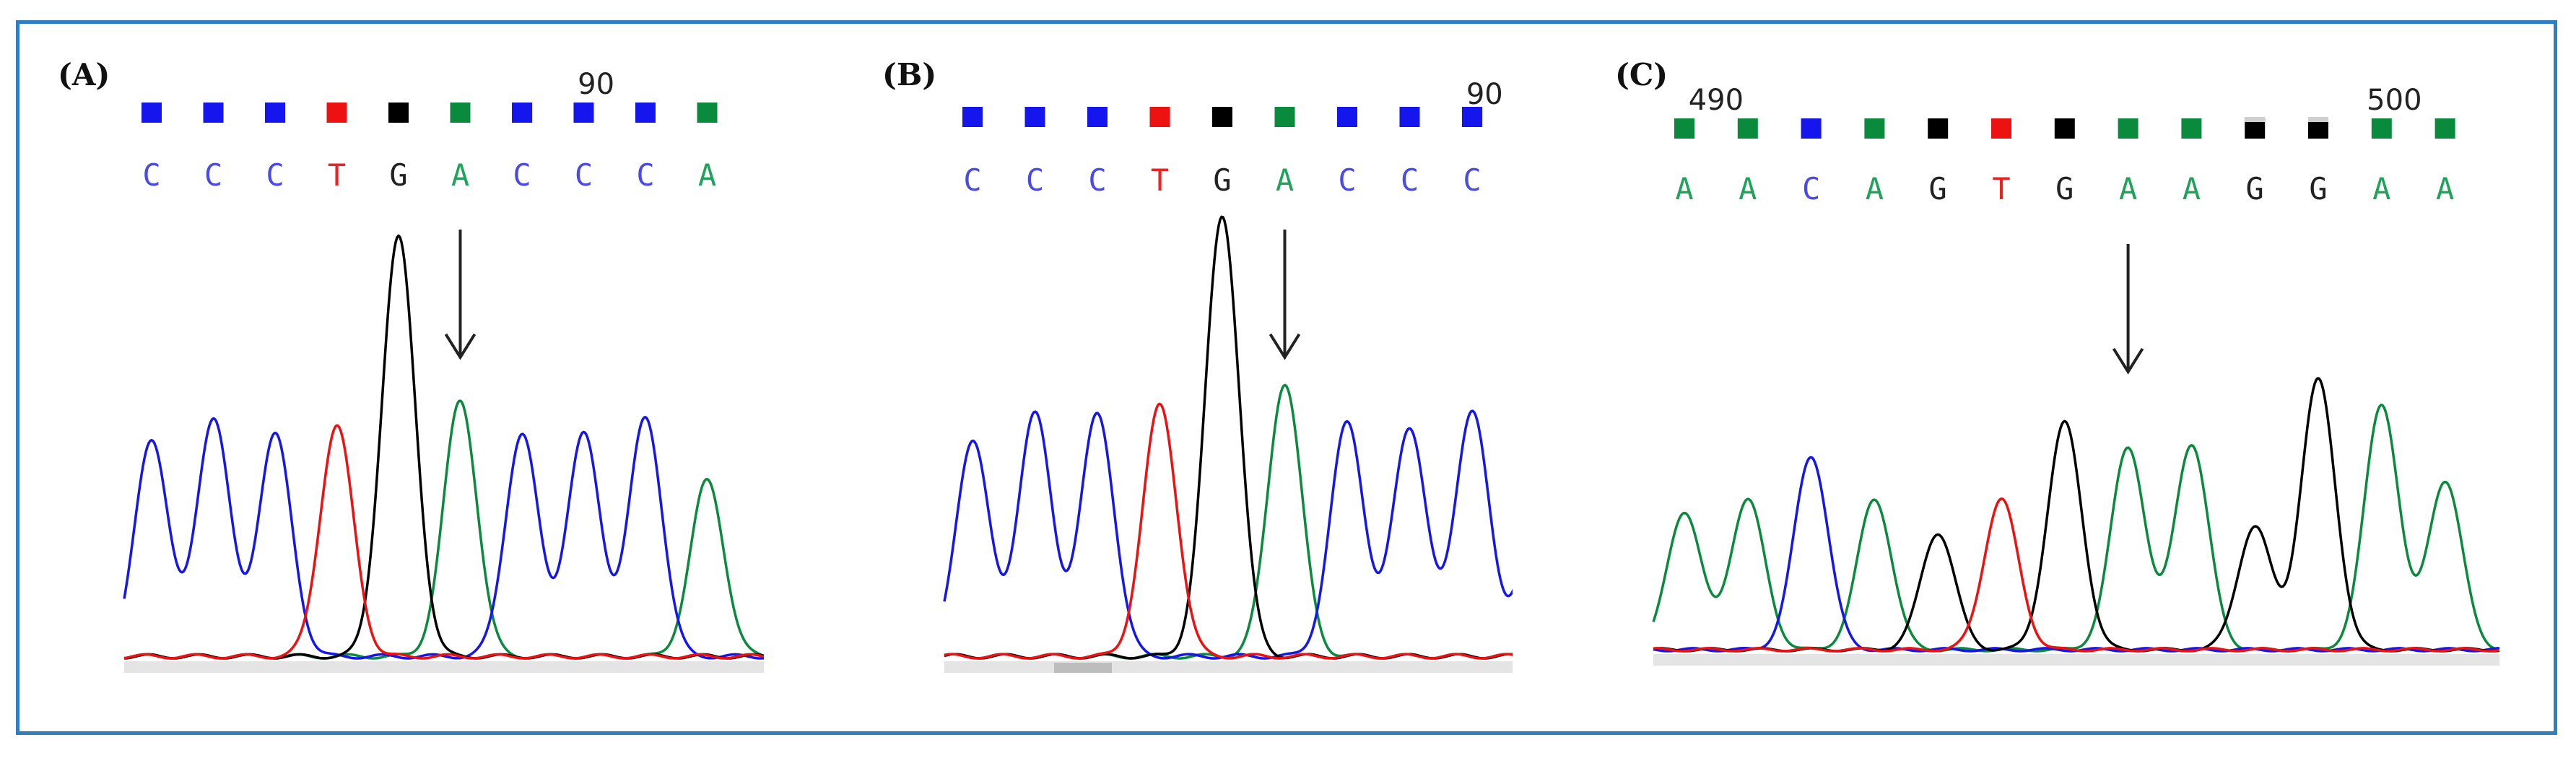  What do you see at coordinates (1083, 668) in the screenshot?
I see `scroll-marker` at bounding box center [1083, 668].